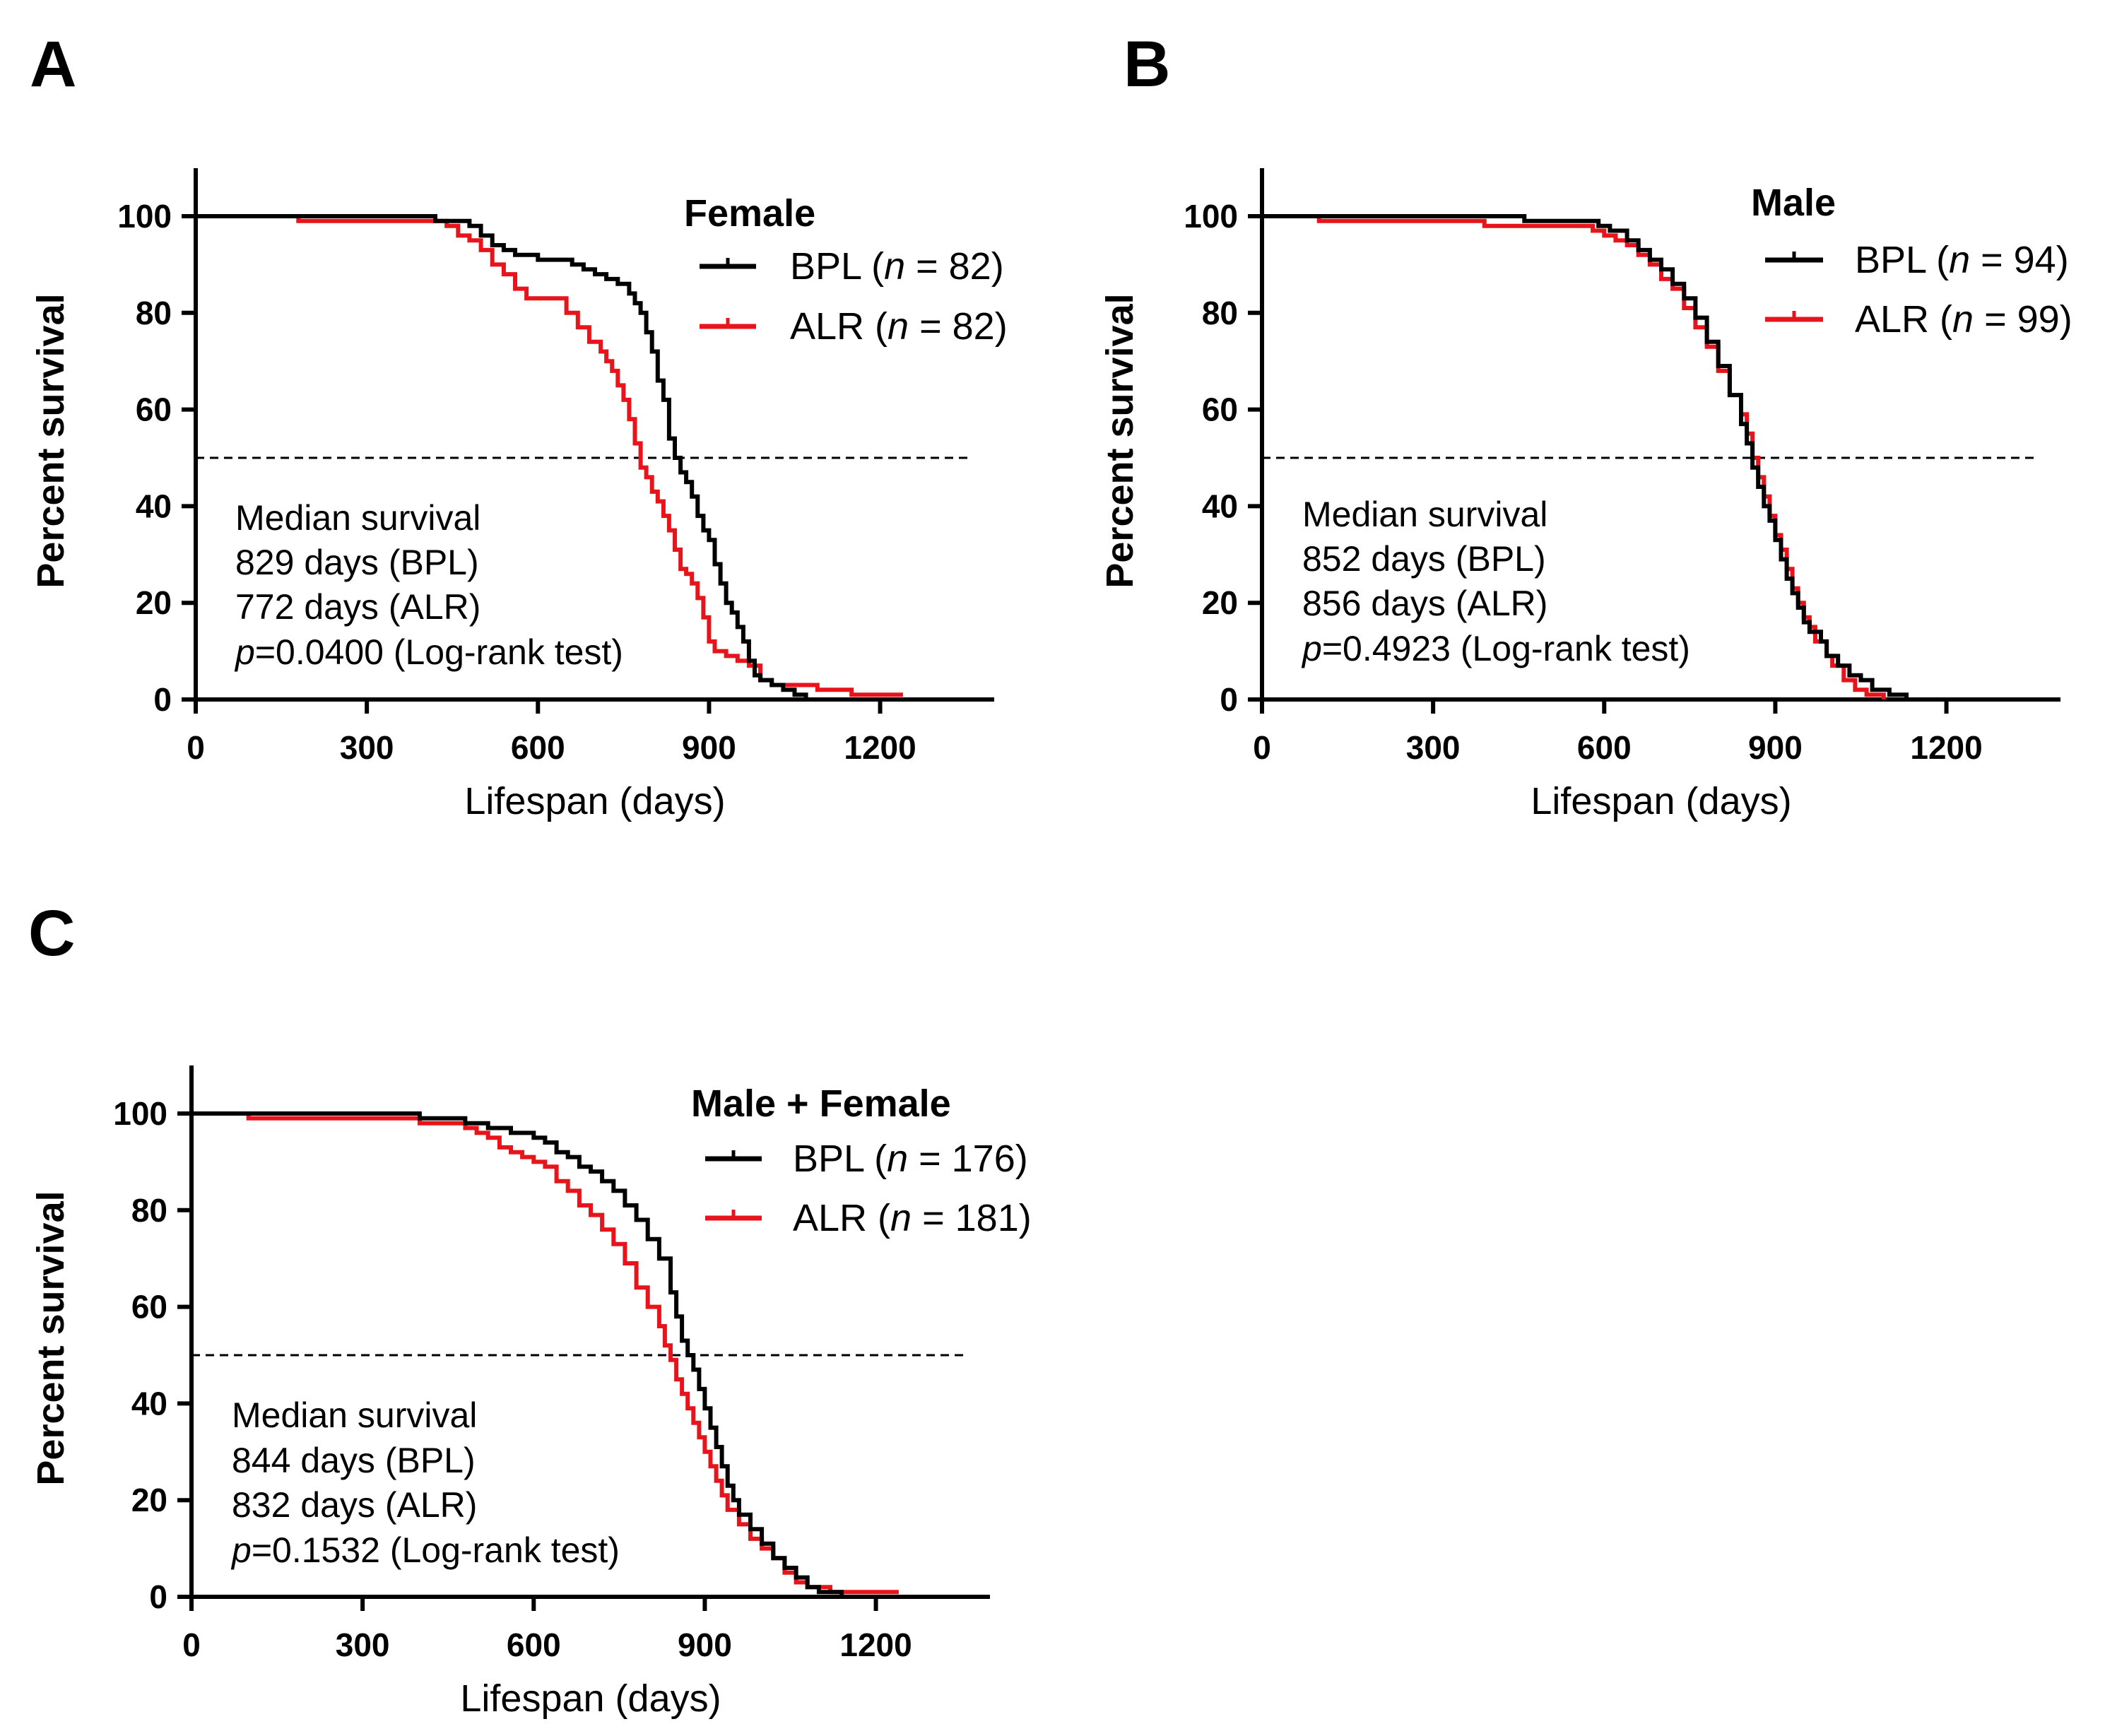 The height and width of the screenshot is (1736, 2117). What do you see at coordinates (439, 652) in the screenshot?
I see `p-value-text: =0.0400 (Log-rank test)` at bounding box center [439, 652].